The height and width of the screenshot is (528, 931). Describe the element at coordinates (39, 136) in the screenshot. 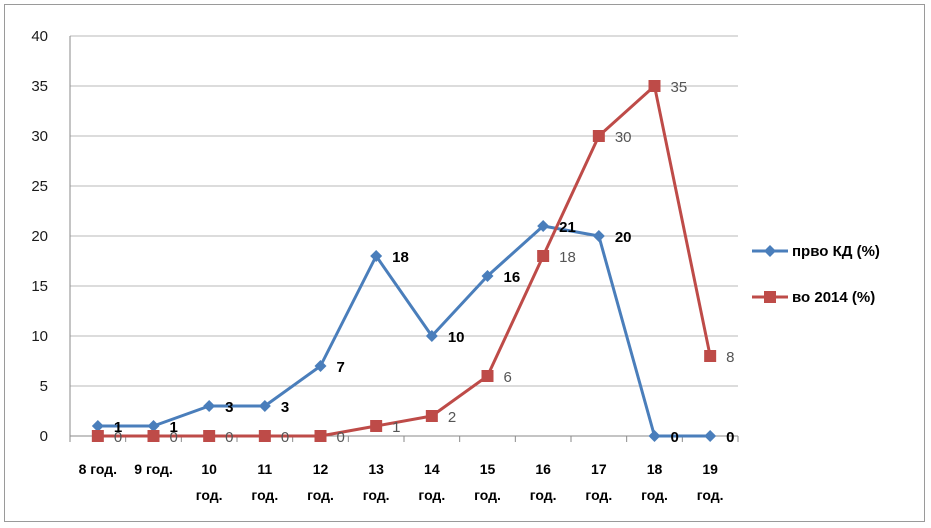

I see `y-tick-label: 30` at that location.